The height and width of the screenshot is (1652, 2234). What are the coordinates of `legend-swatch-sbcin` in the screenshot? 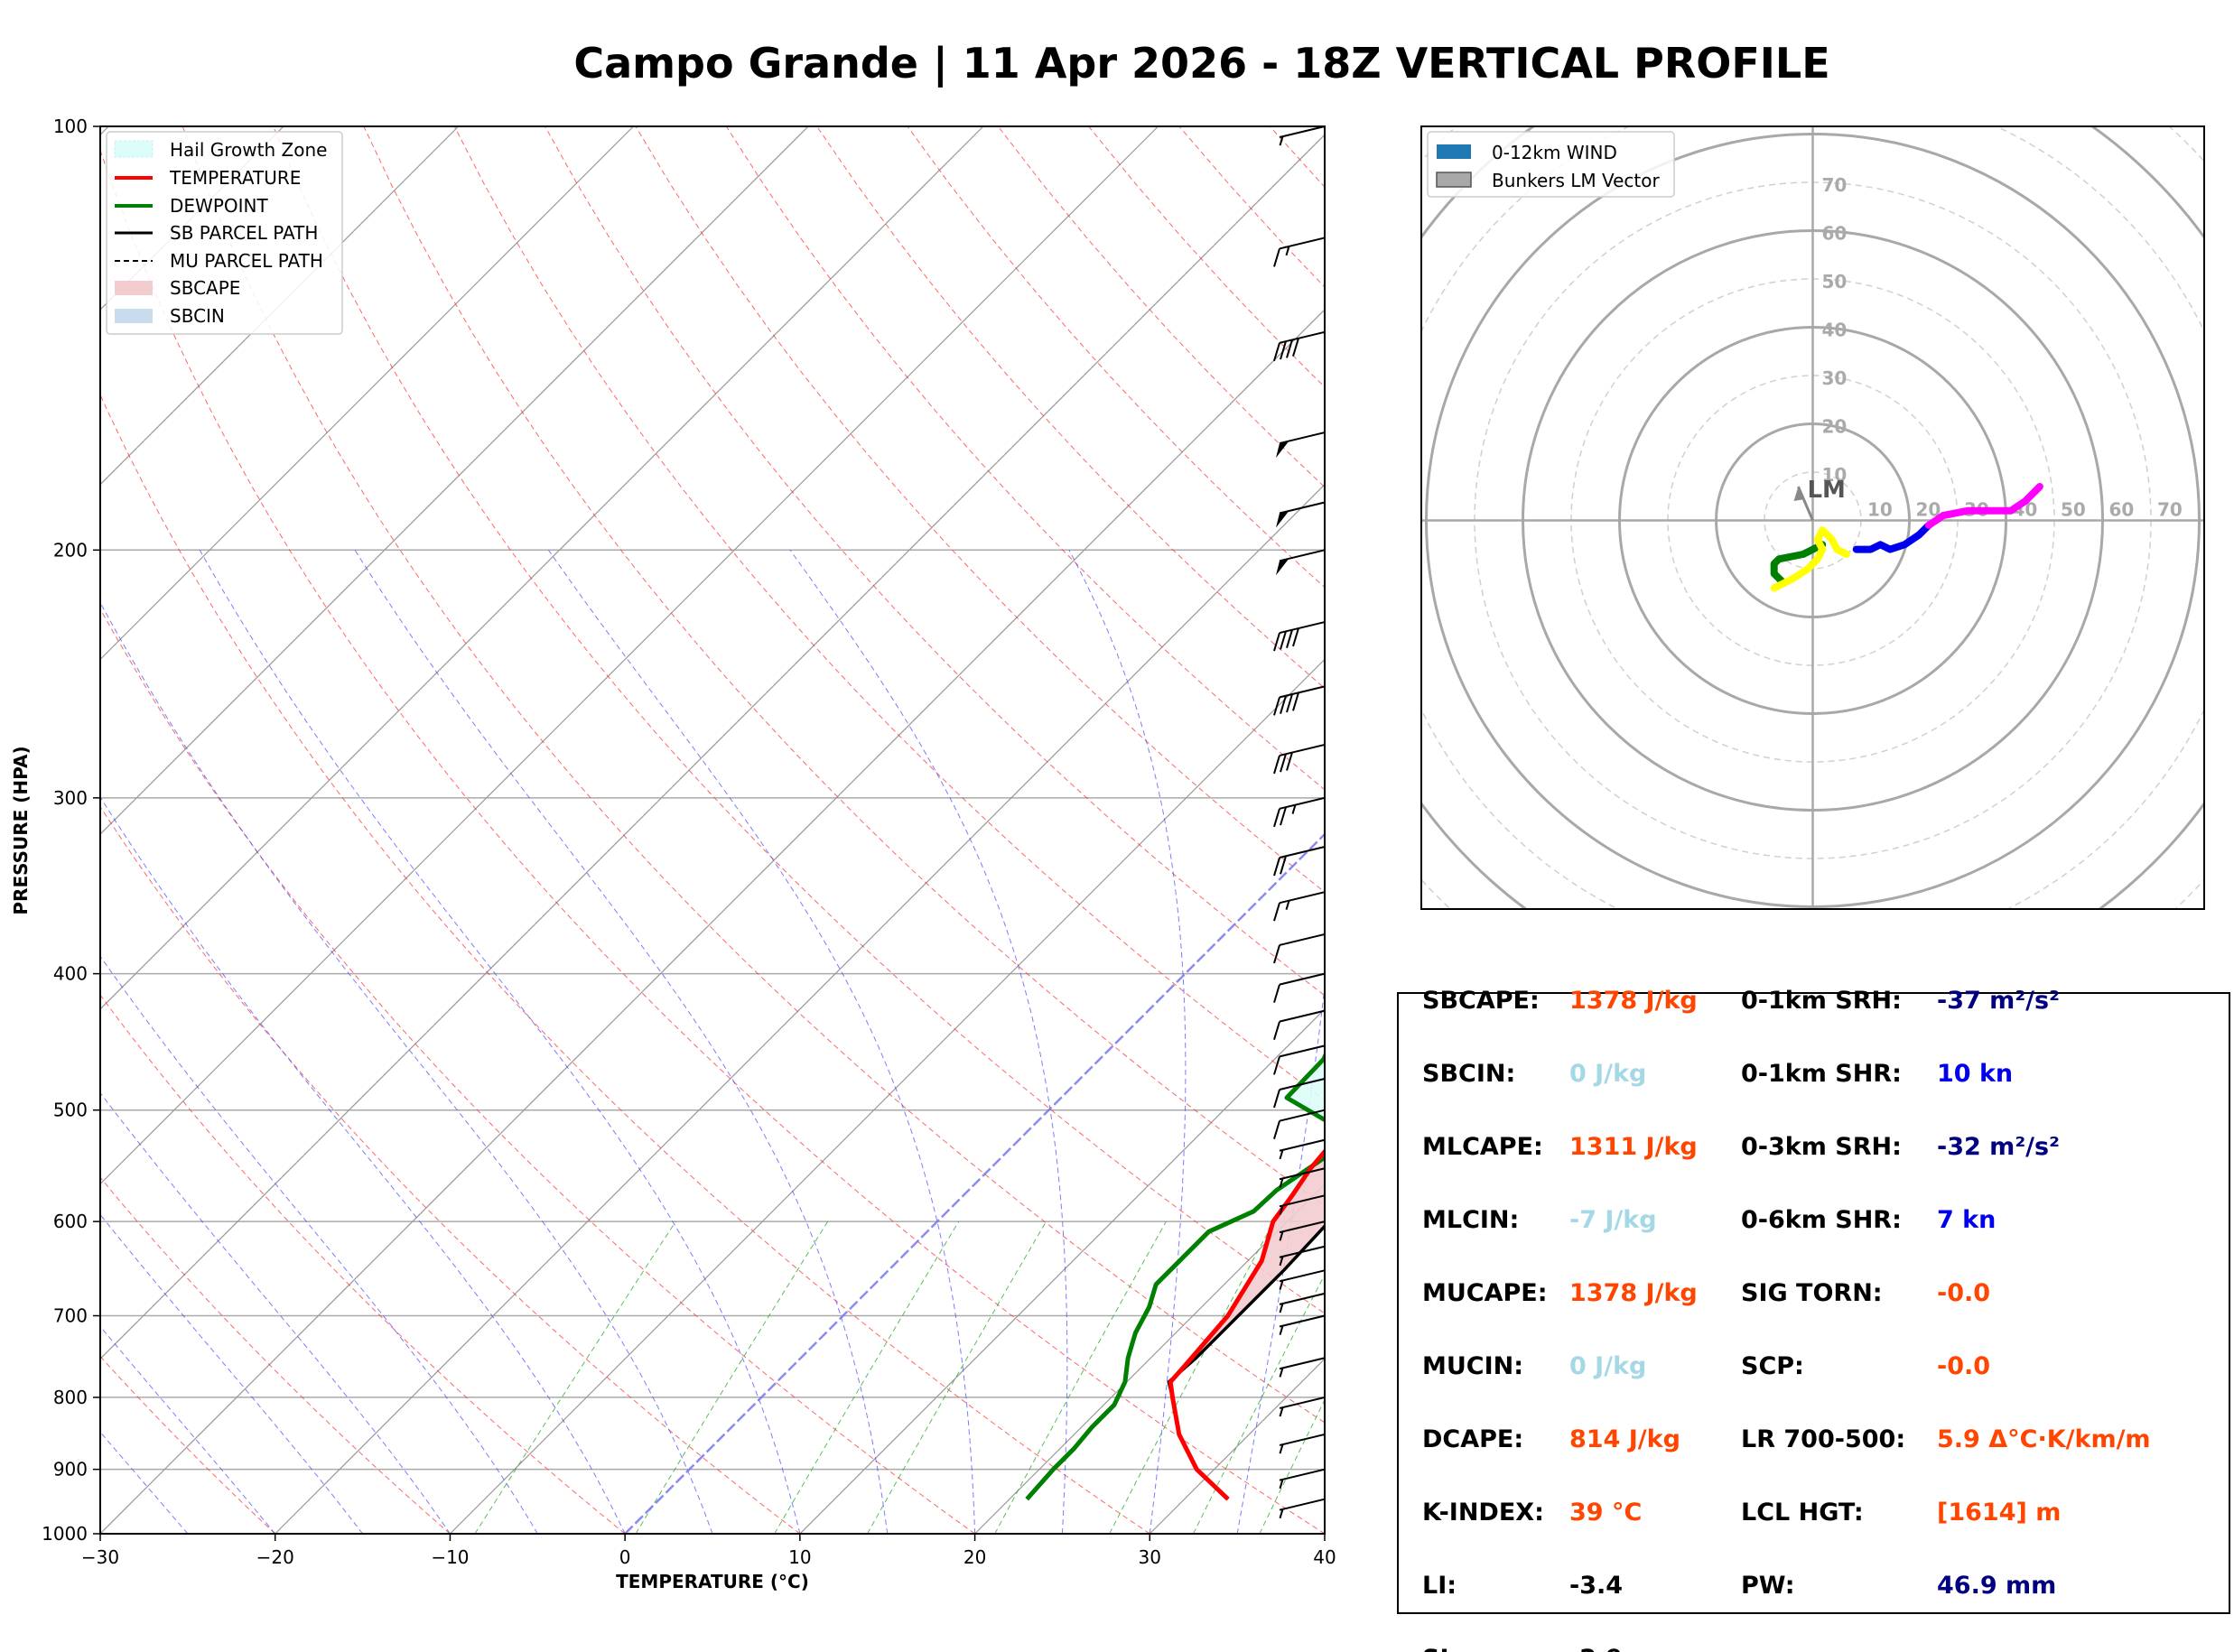 It's located at (134, 316).